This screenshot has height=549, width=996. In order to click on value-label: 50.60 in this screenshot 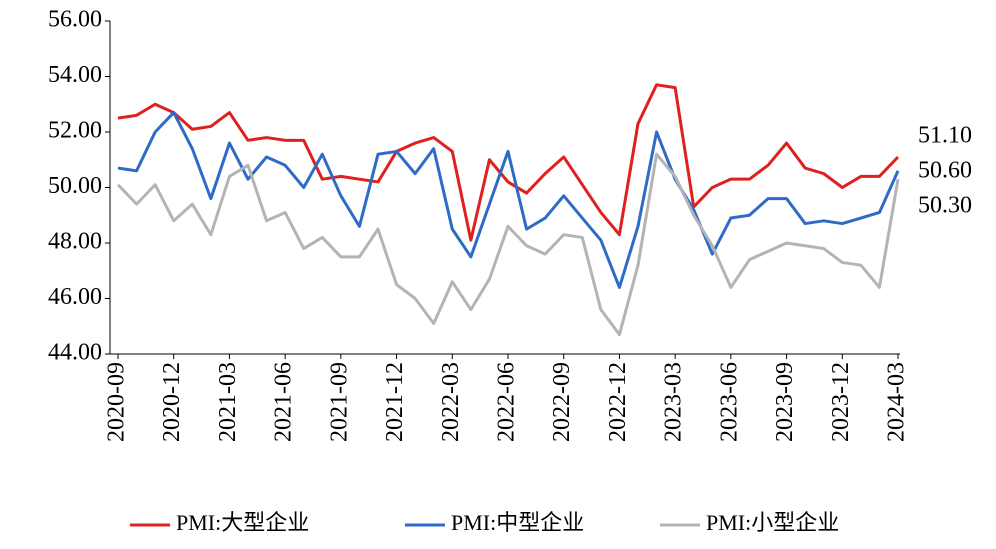, I will do `click(945, 171)`.